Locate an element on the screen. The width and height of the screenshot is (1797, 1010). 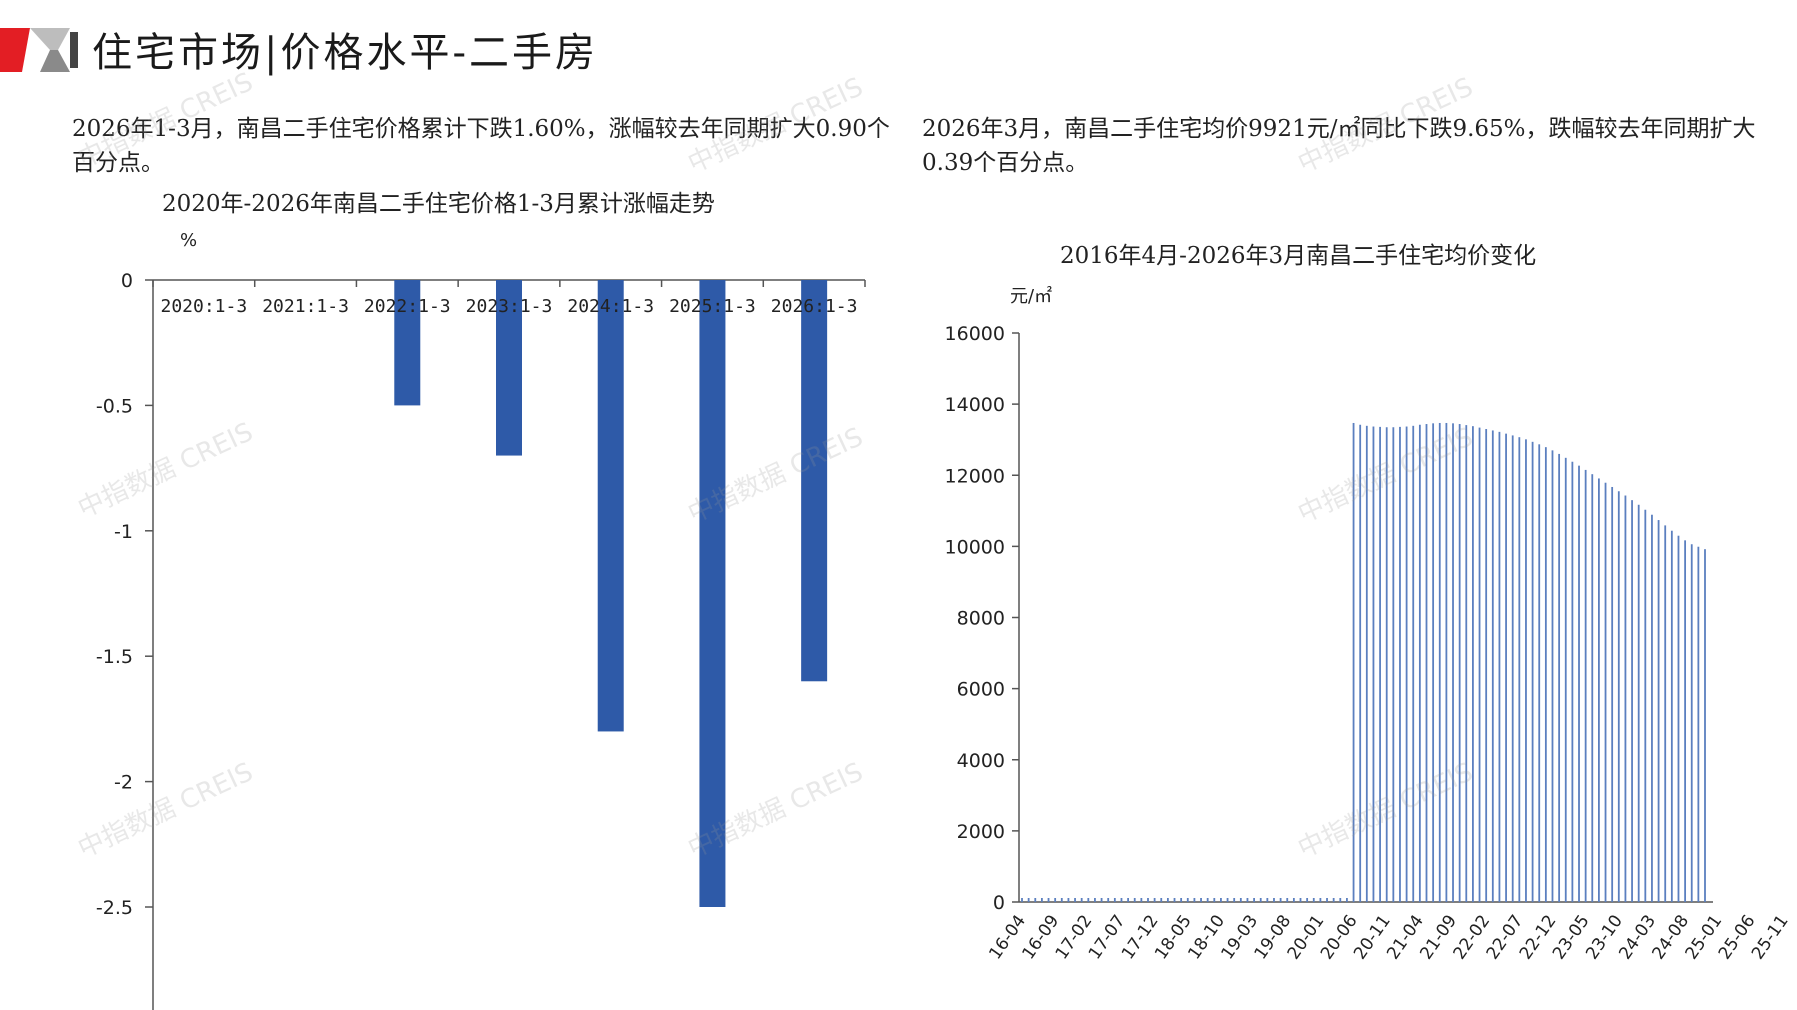
bar-2026:1-3 is located at coordinates (814, 481).